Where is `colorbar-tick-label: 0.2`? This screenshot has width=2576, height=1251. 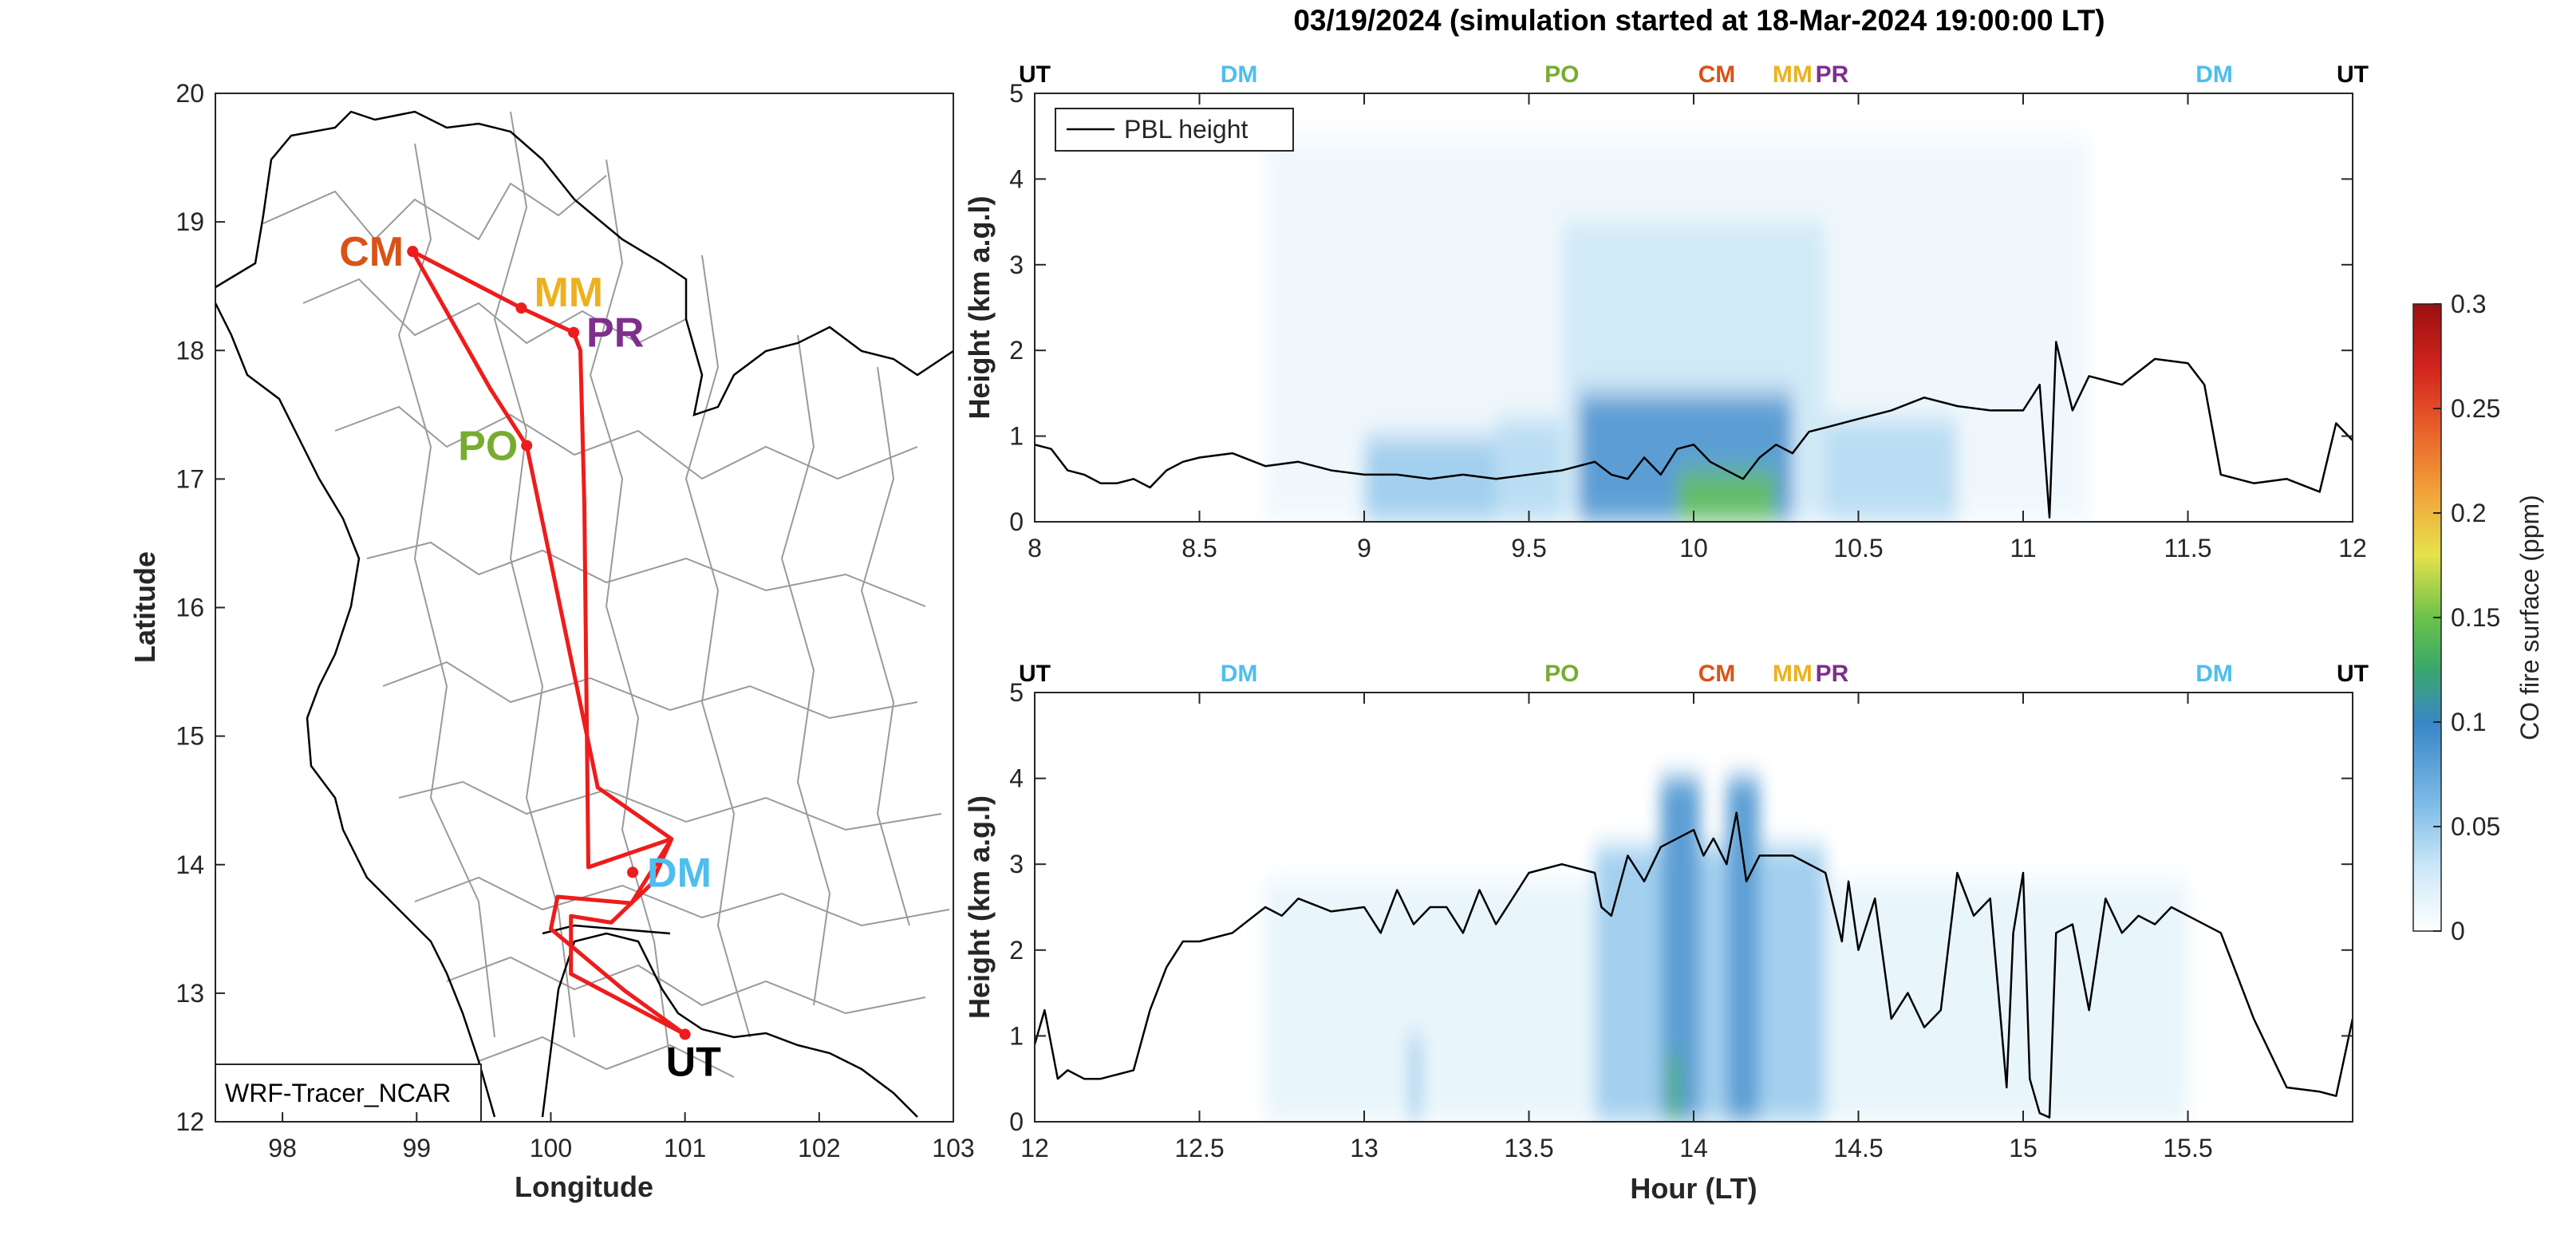 colorbar-tick-label: 0.2 is located at coordinates (2468, 513).